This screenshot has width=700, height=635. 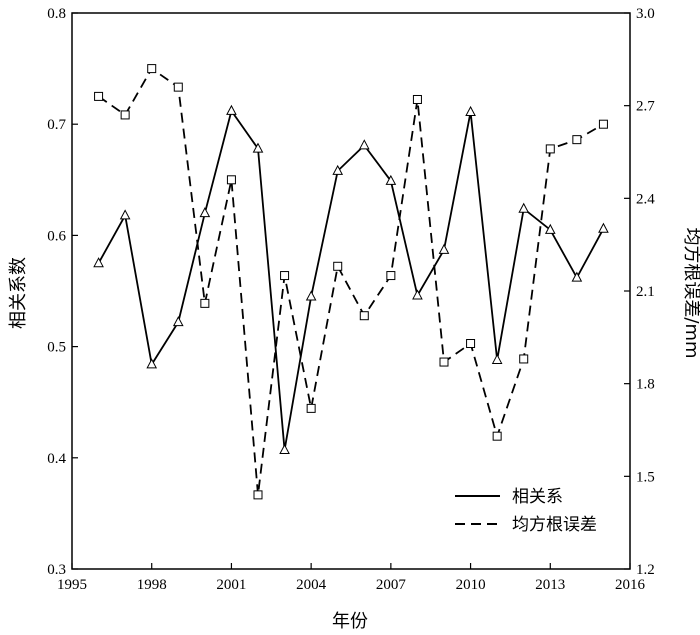 I want to click on left-y-tick-label: 0.4, so click(x=56, y=459).